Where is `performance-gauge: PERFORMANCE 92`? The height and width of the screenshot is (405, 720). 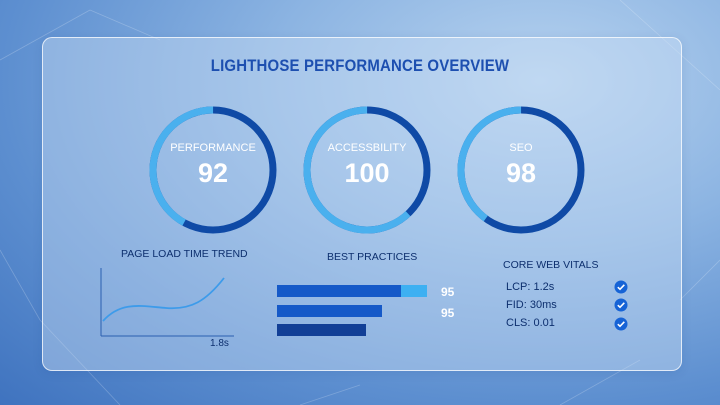
performance-gauge: PERFORMANCE 92 is located at coordinates (213, 170).